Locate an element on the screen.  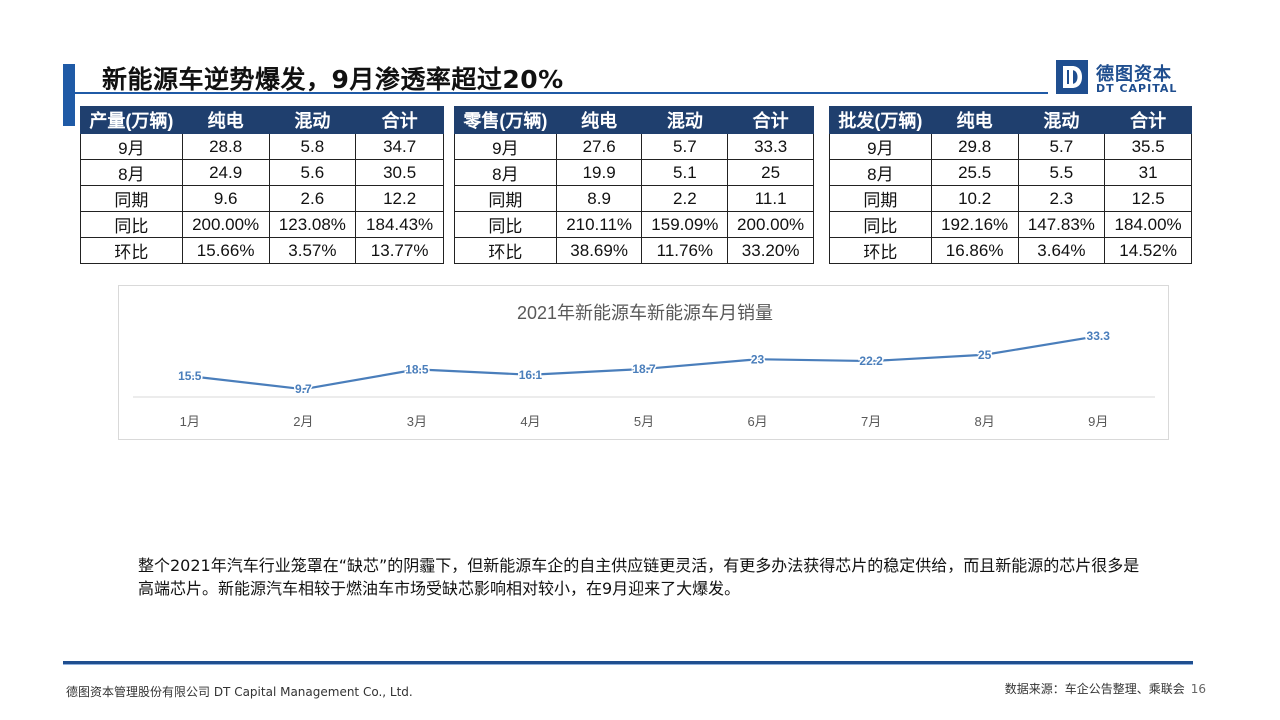
x-tick-label: 7月 is located at coordinates (871, 421).